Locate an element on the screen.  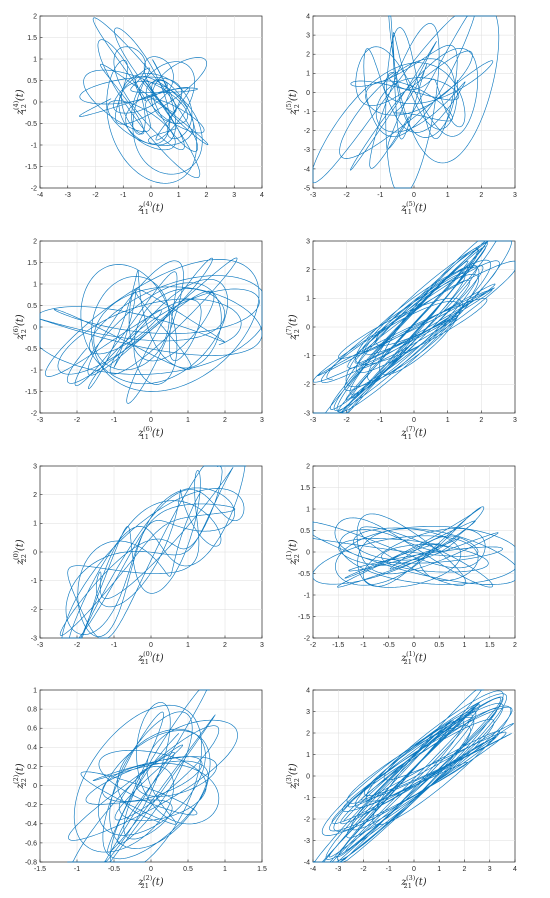
y-axis-label: z(0)22(t) is located at coordinates (20, 552).